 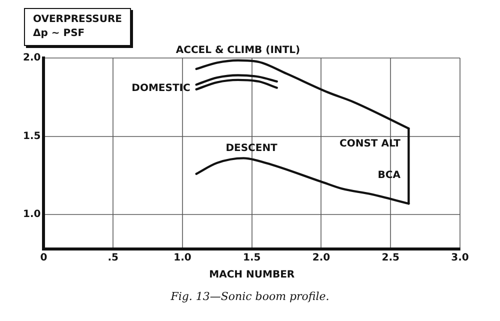 What do you see at coordinates (31, 58) in the screenshot?
I see `y-tick-label: 2.0` at bounding box center [31, 58].